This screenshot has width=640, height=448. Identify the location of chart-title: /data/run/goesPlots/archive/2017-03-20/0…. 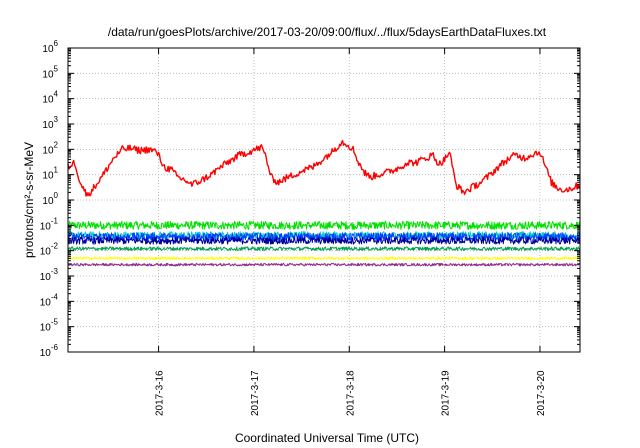
(327, 32).